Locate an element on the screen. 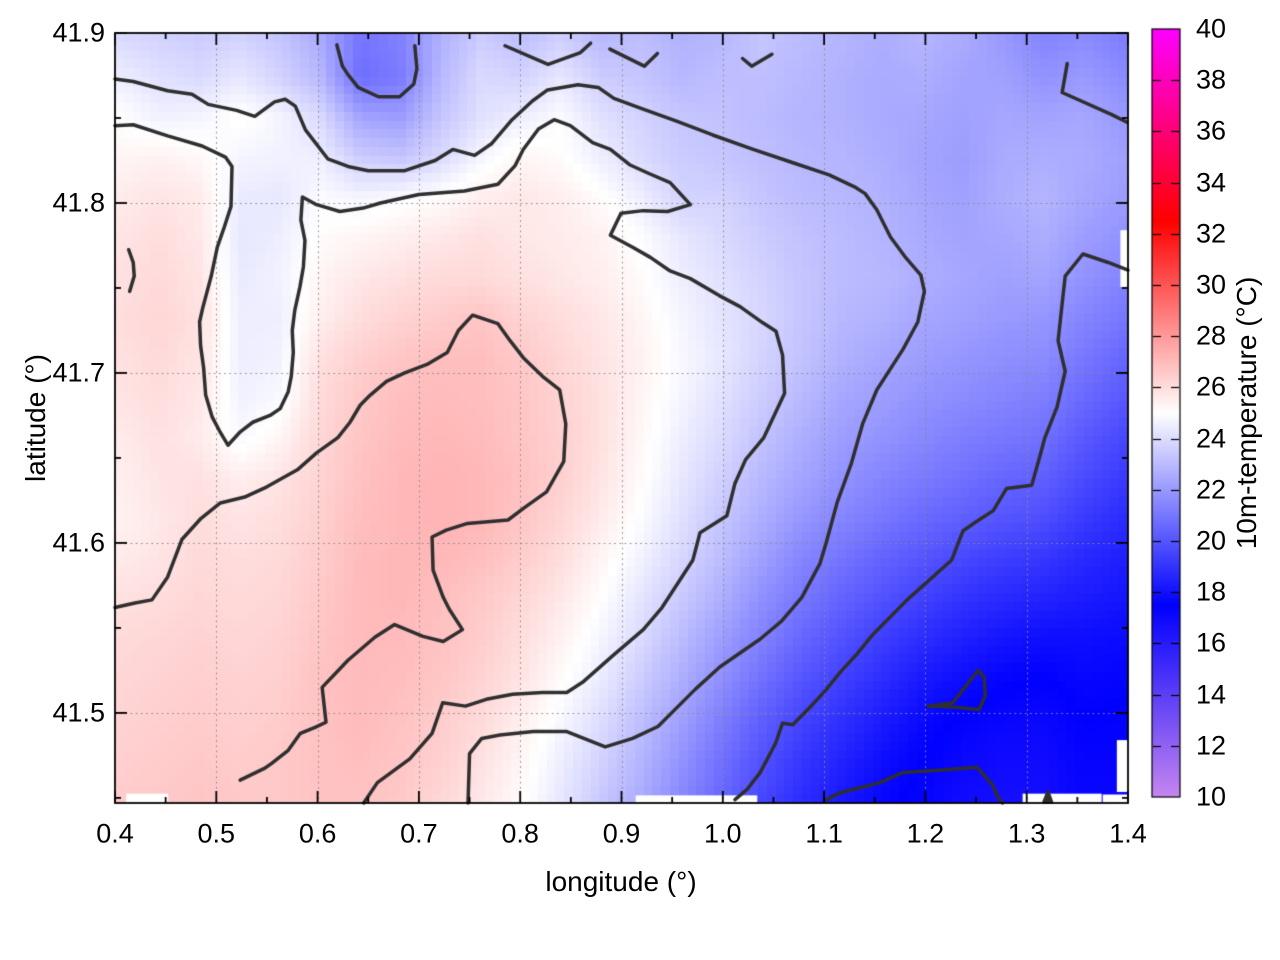 Image resolution: width=1280 pixels, height=960 pixels. x-tick-label: 0.5 is located at coordinates (216, 833).